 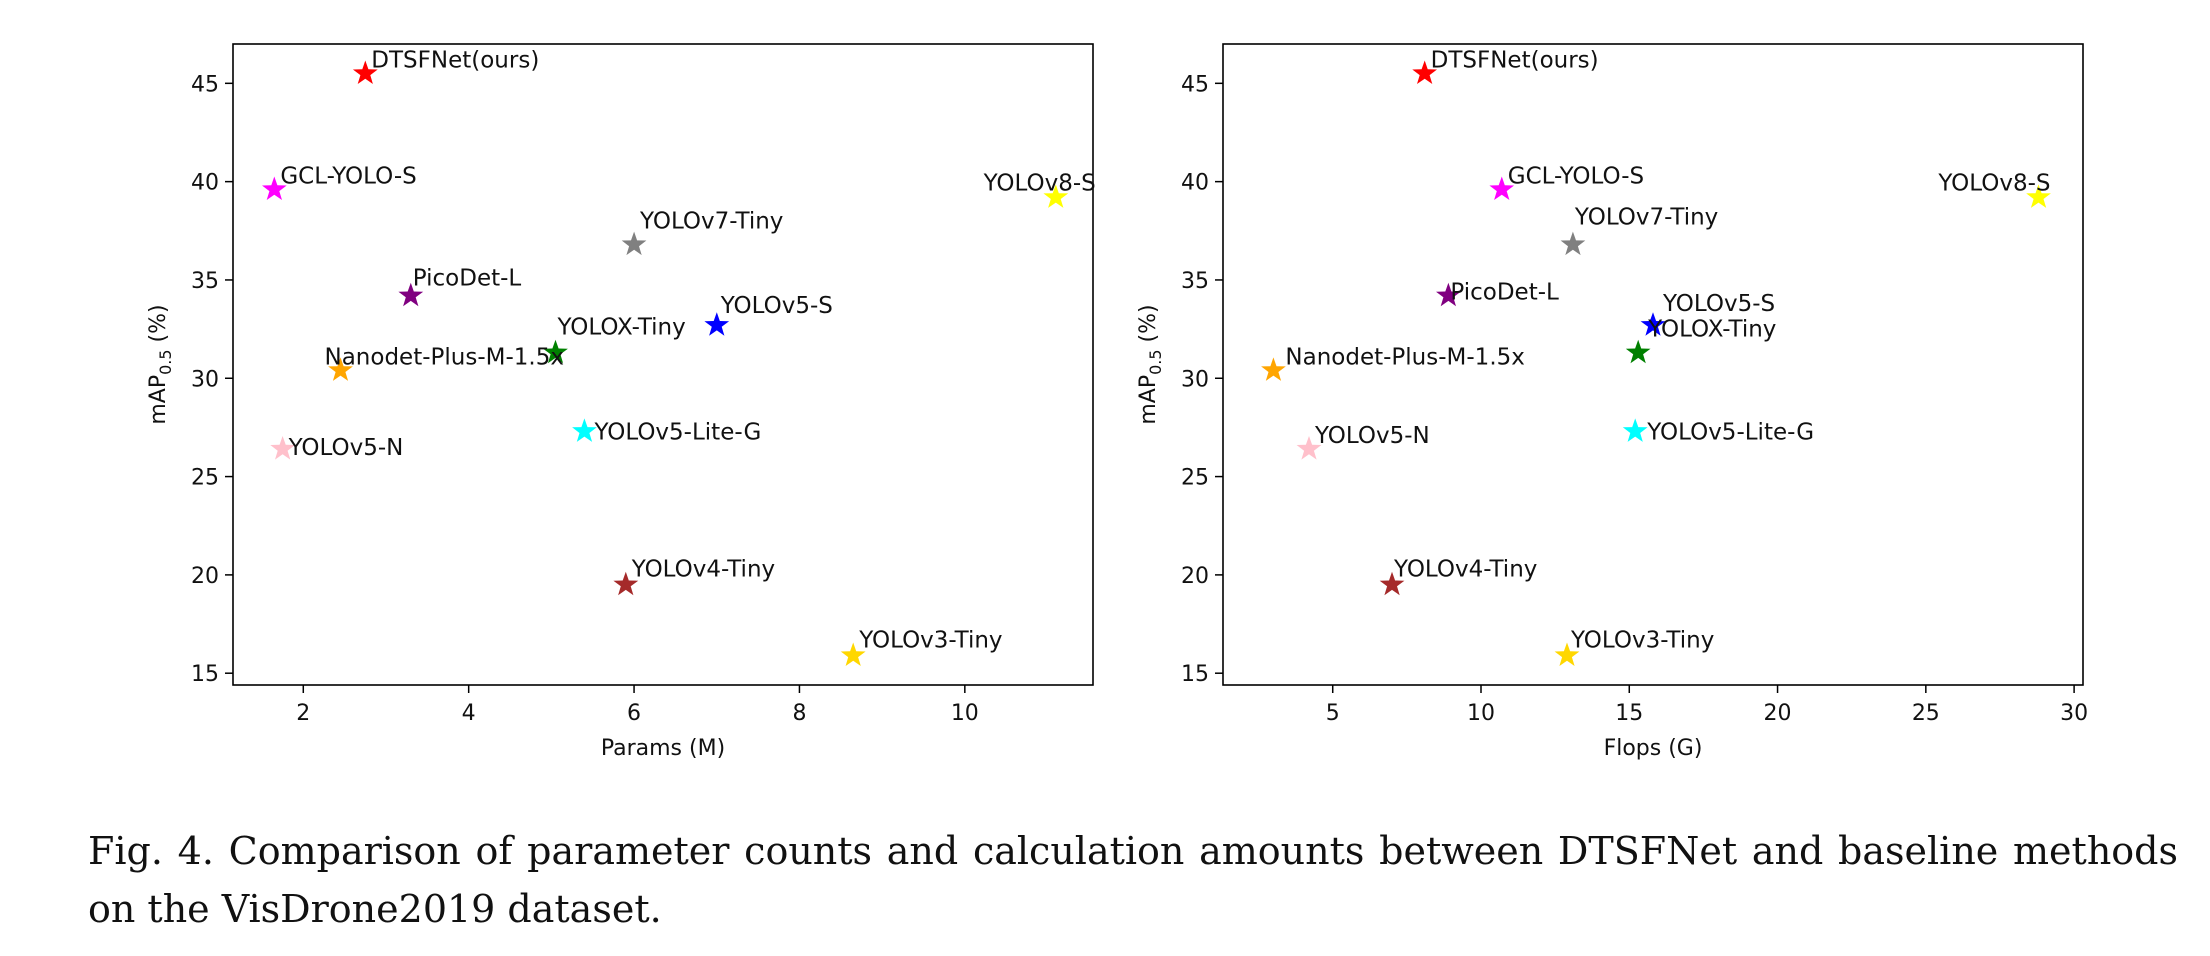 What do you see at coordinates (1778, 713) in the screenshot?
I see `x-tick-label: 20` at bounding box center [1778, 713].